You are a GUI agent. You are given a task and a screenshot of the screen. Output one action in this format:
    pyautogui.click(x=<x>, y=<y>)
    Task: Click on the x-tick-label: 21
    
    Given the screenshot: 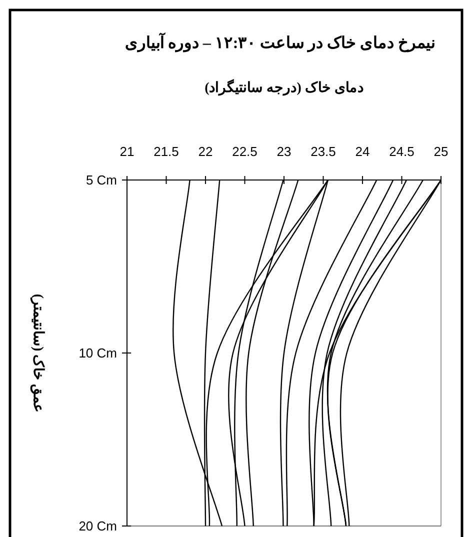 What is the action you would take?
    pyautogui.click(x=127, y=151)
    